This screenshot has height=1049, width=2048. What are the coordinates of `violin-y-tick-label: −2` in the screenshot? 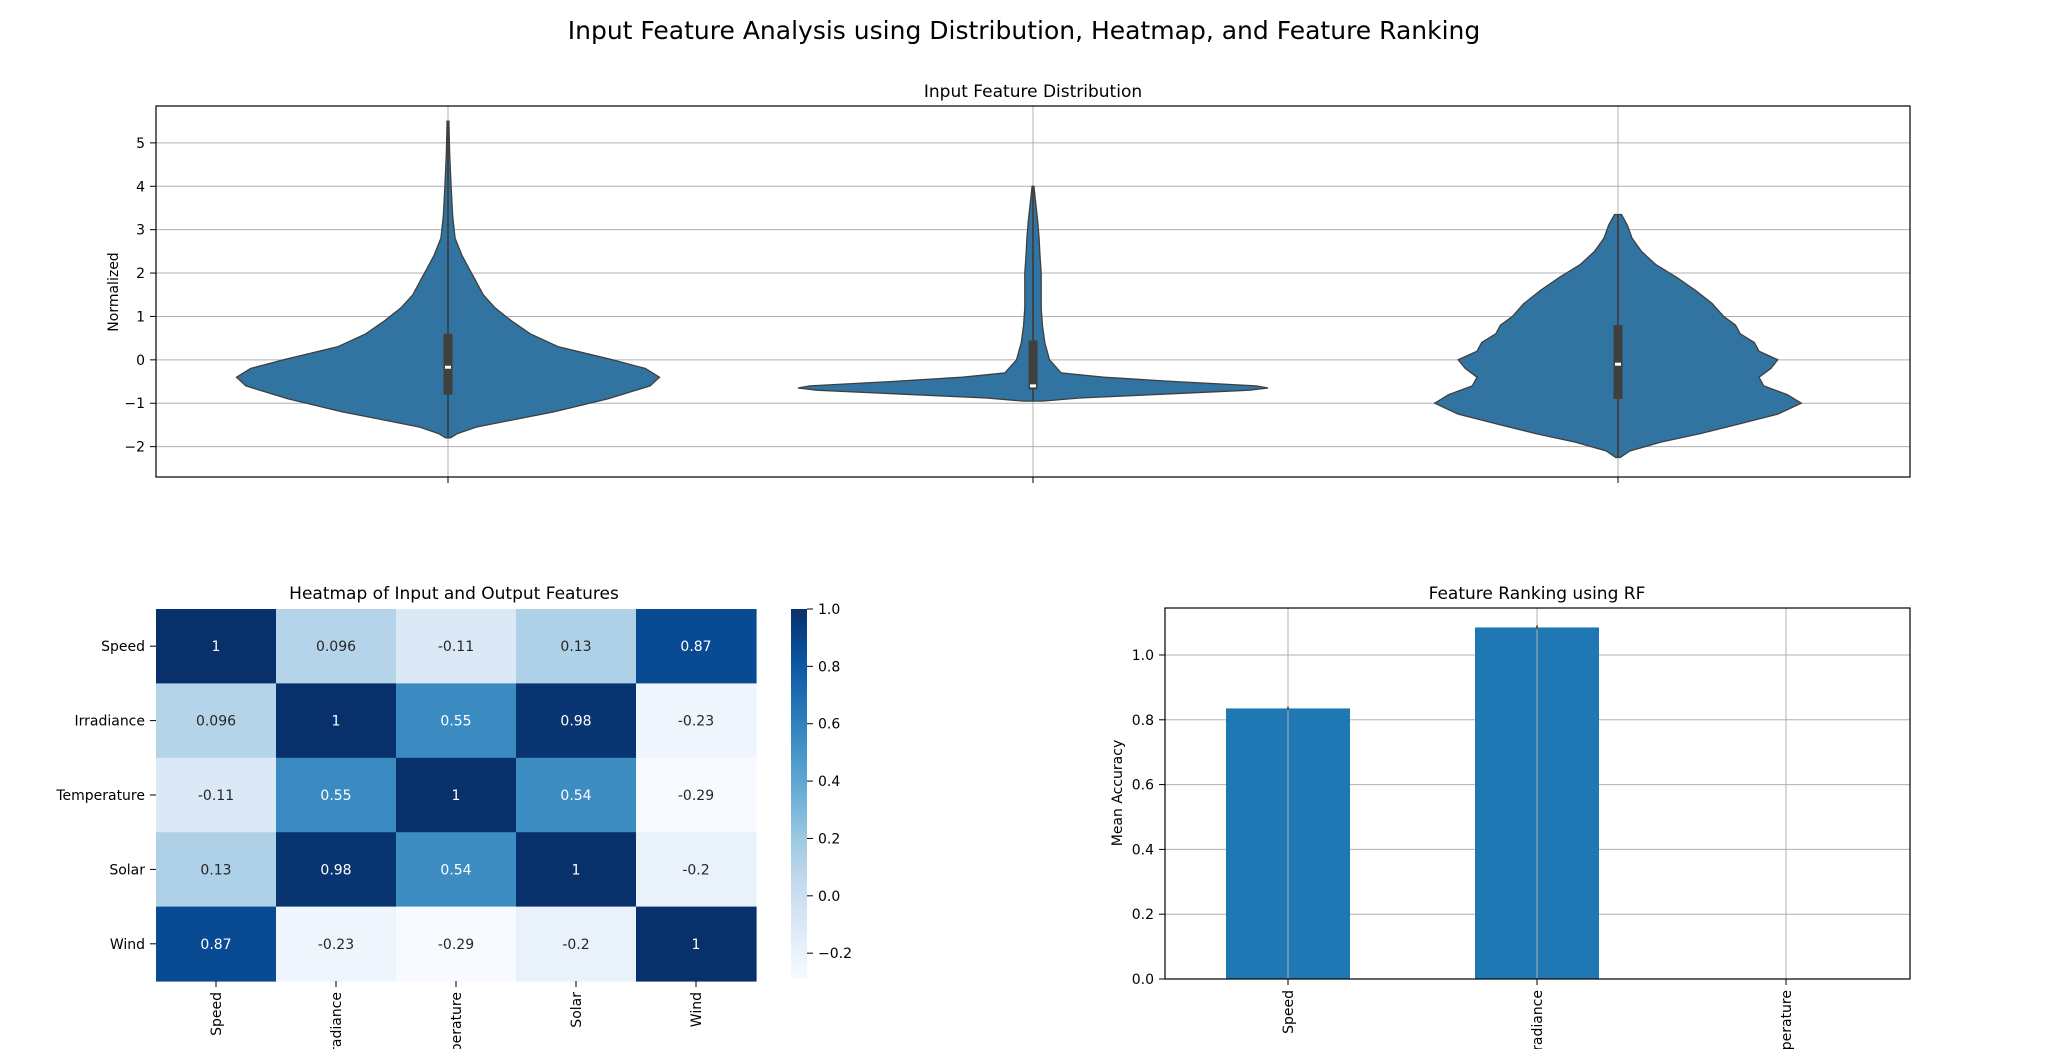 It's located at (134, 448).